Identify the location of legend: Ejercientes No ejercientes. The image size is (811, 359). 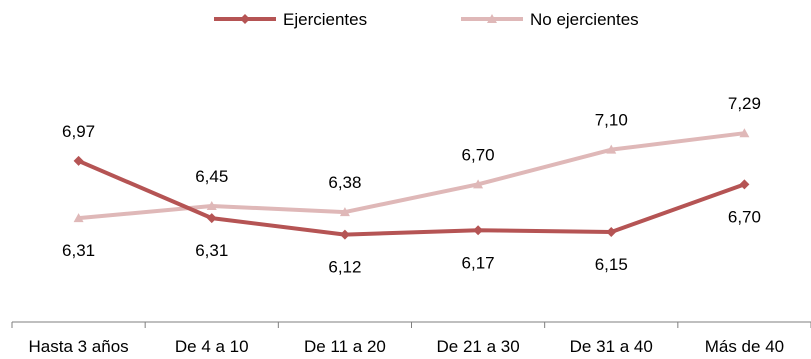
(426, 19).